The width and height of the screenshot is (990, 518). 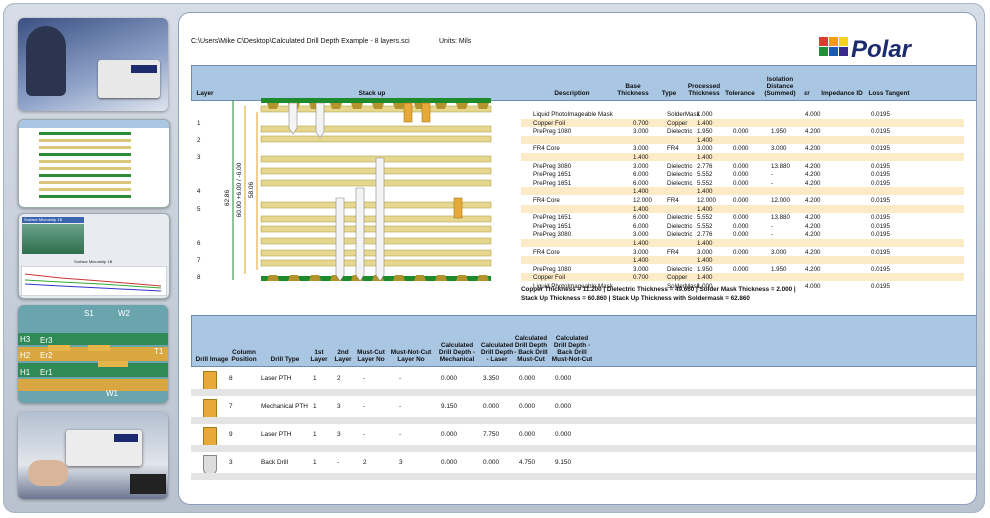 I want to click on dim-label-core: 58.06, so click(x=251, y=189).